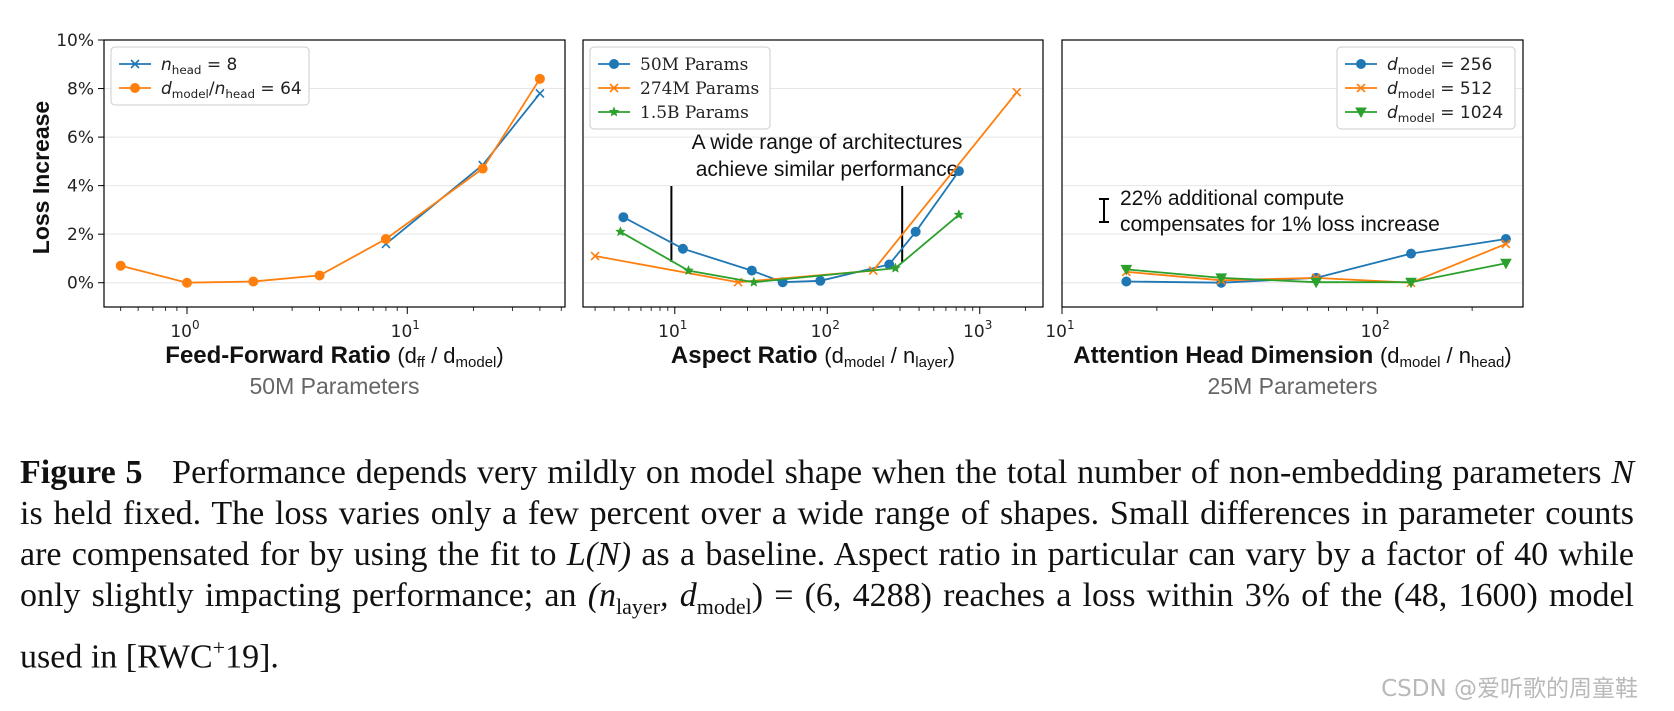 Image resolution: width=1674 pixels, height=711 pixels. I want to click on annotation-line-2: achieve similar performance, so click(827, 169).